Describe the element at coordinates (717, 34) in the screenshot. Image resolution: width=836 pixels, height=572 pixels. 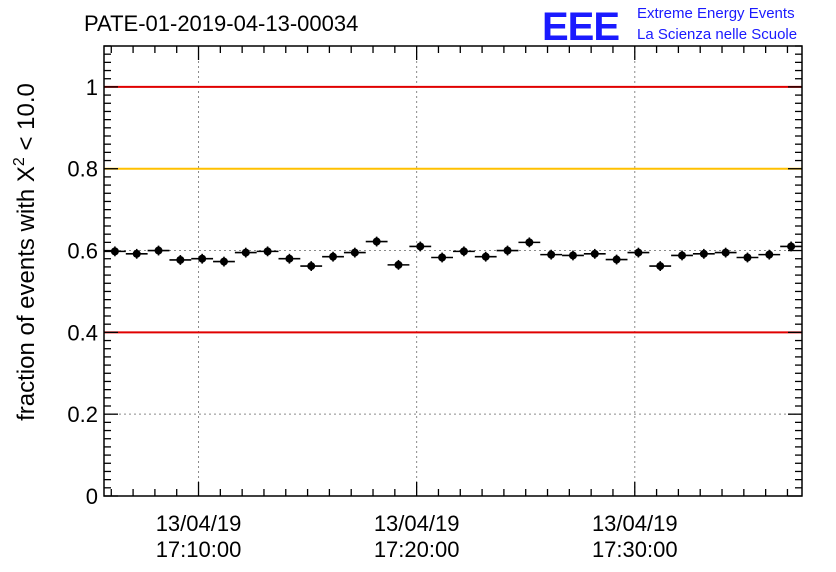
I see `logo-line-2: La Scienza nelle Scuole` at that location.